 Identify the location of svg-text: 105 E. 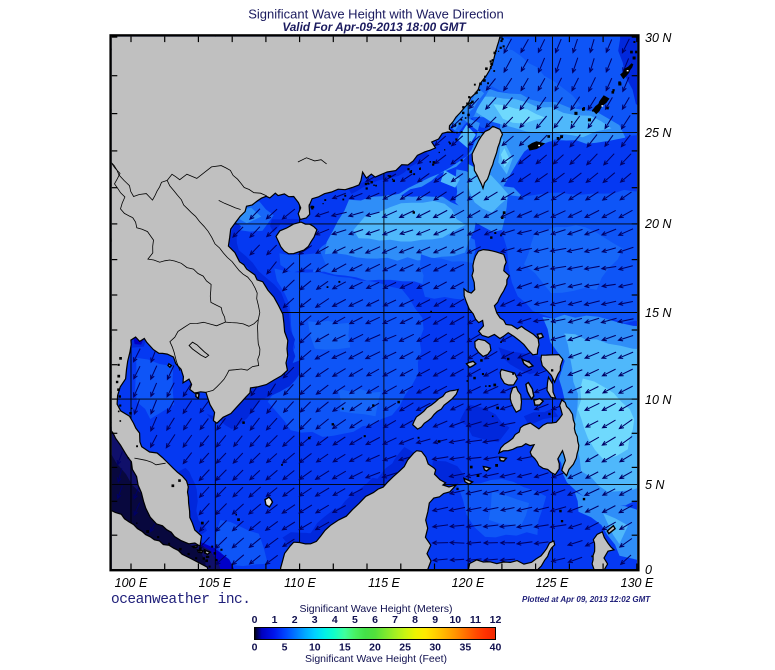
(215, 583).